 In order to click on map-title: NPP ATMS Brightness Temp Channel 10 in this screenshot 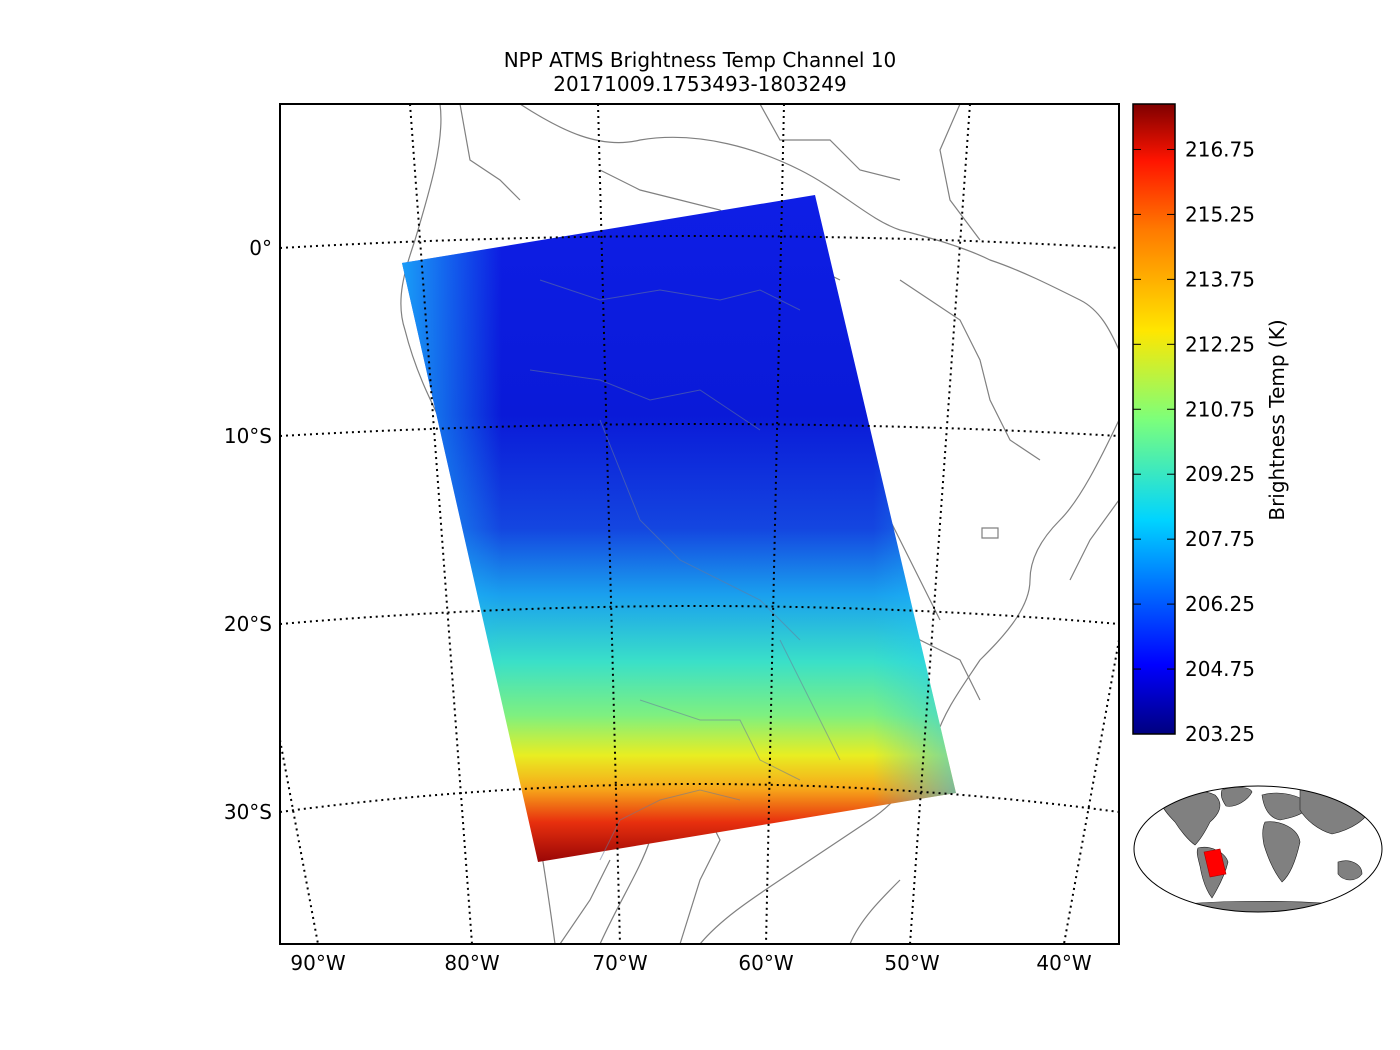, I will do `click(700, 60)`.